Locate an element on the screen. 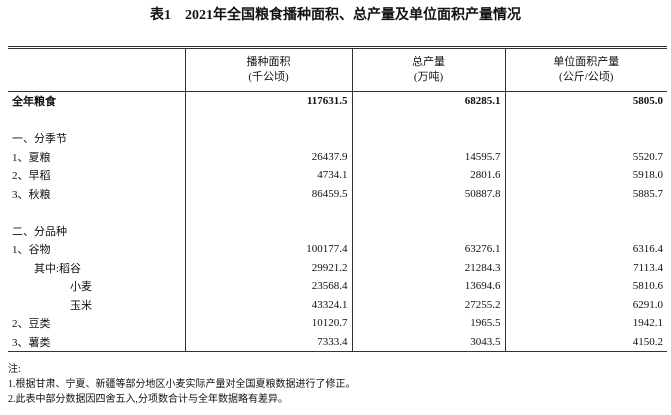 Image resolution: width=671 pixels, height=415 pixels. cell: 117631.5 is located at coordinates (268, 101).